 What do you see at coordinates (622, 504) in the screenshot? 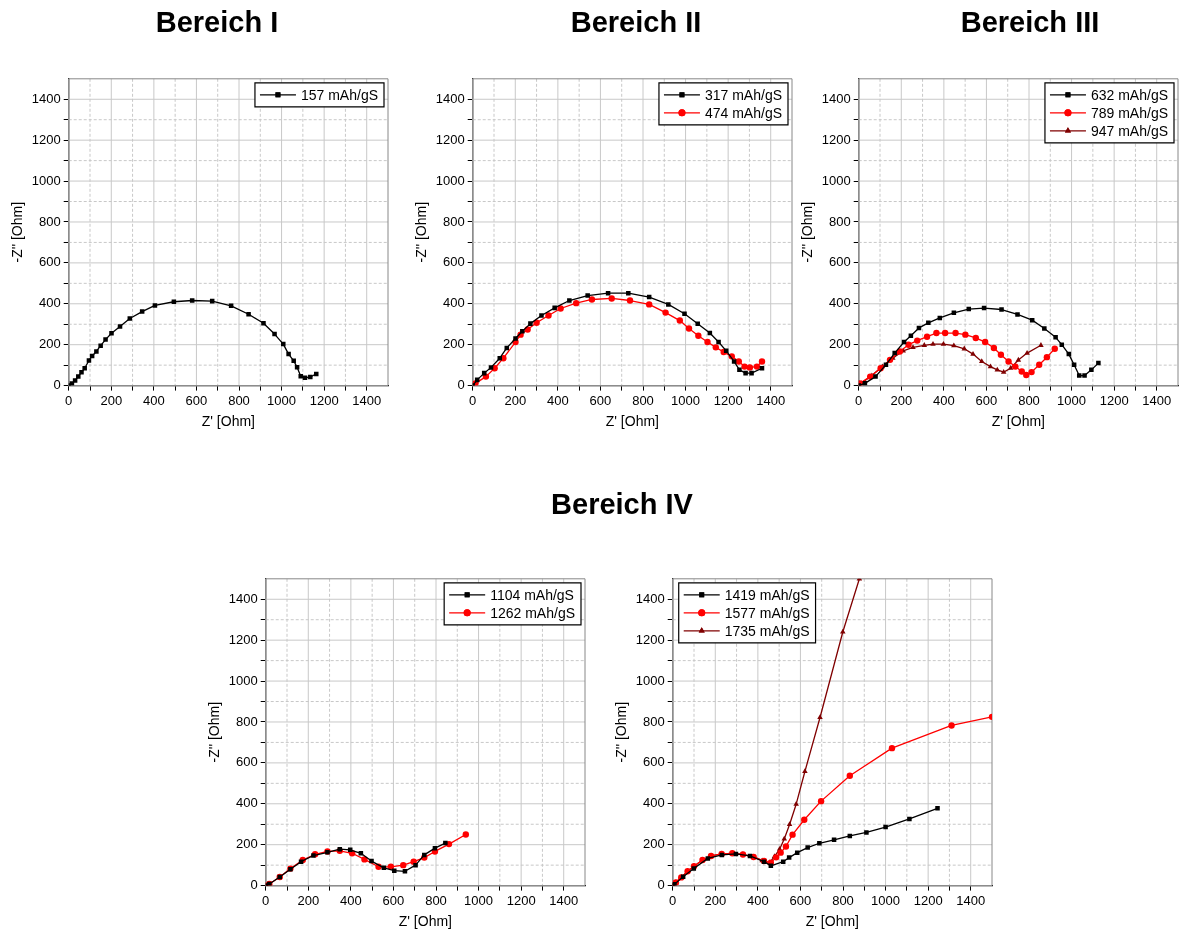
I see `chart-title: Bereich IV` at bounding box center [622, 504].